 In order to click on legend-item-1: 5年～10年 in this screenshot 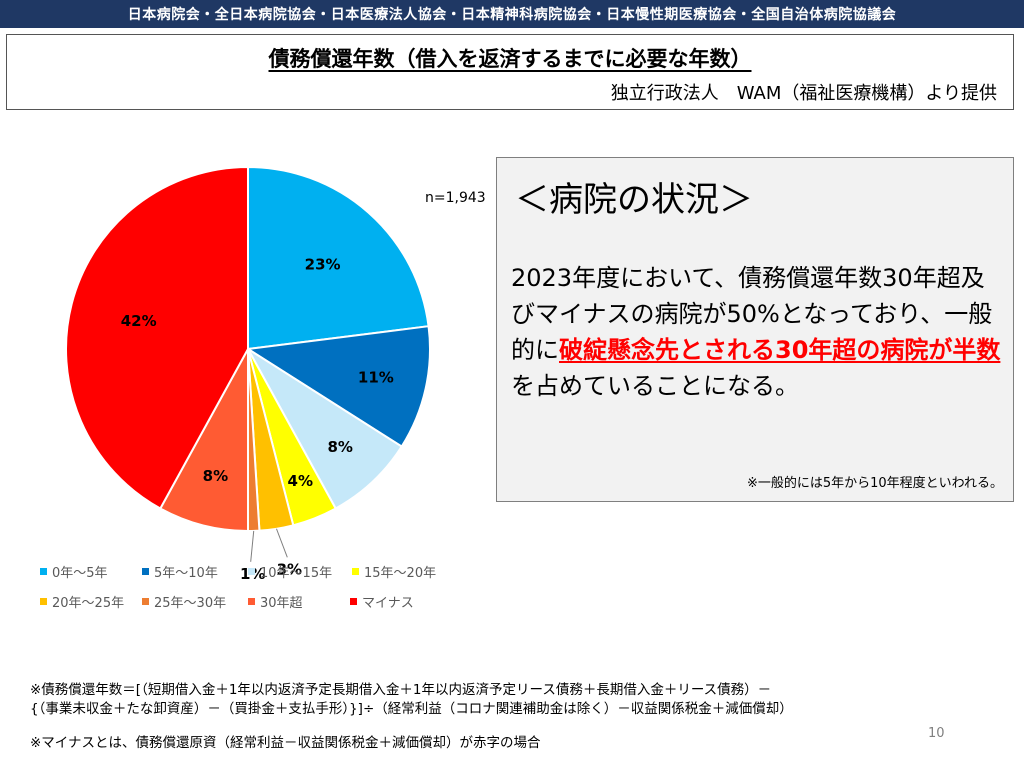, I will do `click(180, 571)`.